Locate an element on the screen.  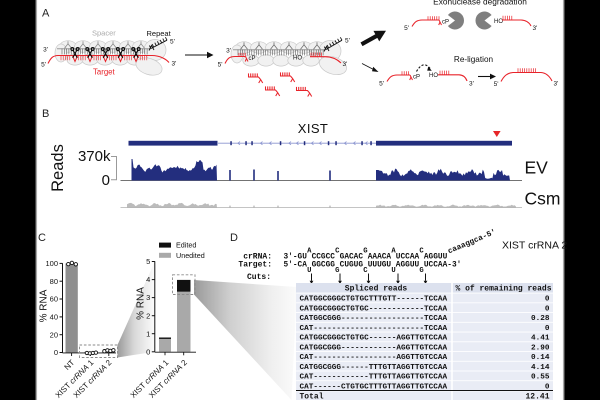
svg-text: Total is located at coordinates (312, 396).